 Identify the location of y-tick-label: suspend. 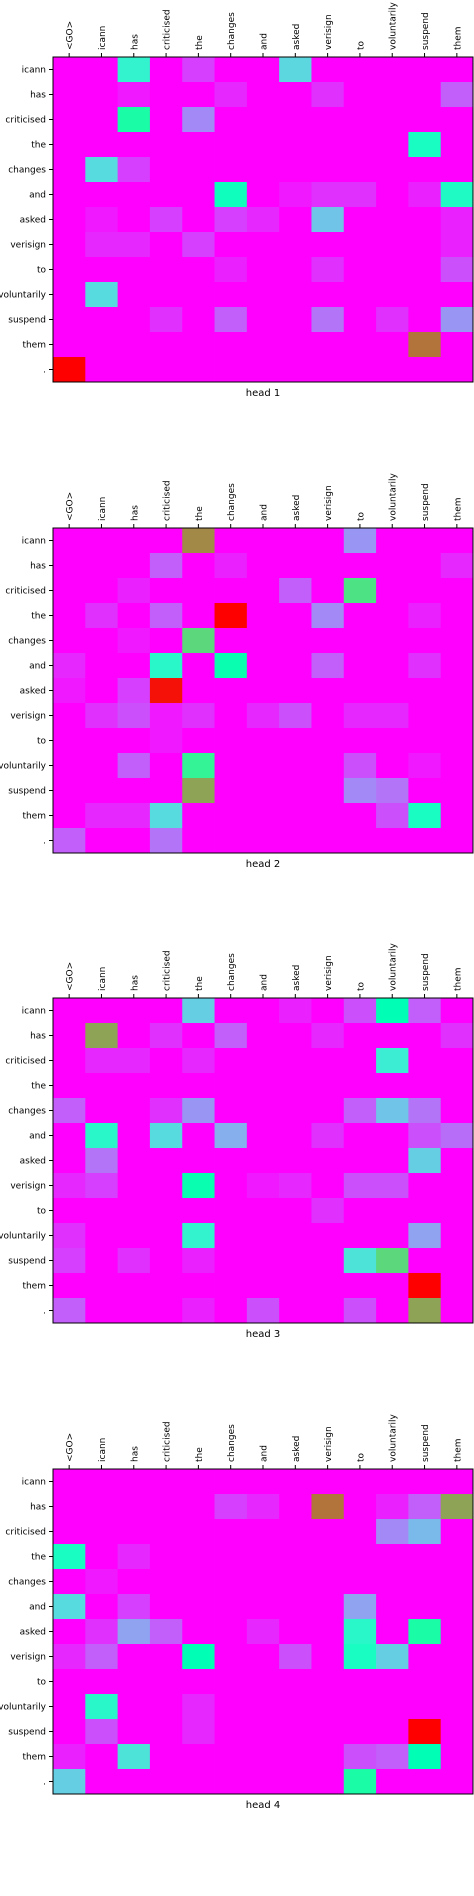
(27, 792).